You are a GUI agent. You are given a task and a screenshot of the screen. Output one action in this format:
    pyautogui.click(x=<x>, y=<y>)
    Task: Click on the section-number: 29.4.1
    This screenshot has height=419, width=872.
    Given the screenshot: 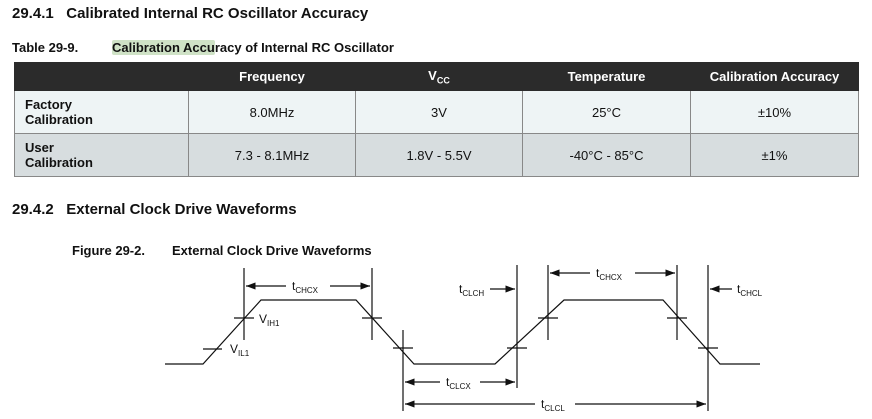 What is the action you would take?
    pyautogui.click(x=33, y=13)
    